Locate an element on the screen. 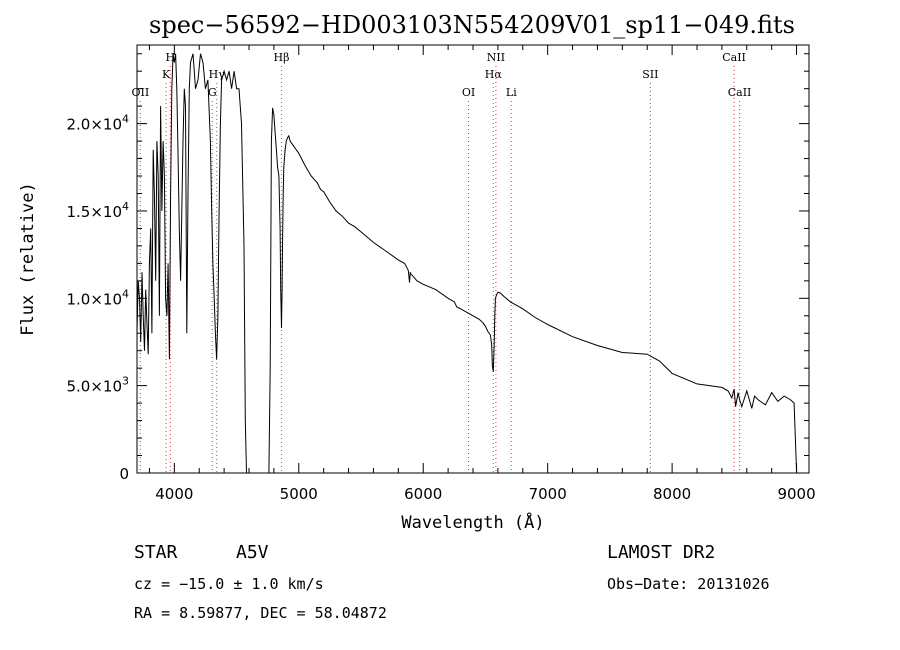  spectral-line-label: Hγ is located at coordinates (217, 74).